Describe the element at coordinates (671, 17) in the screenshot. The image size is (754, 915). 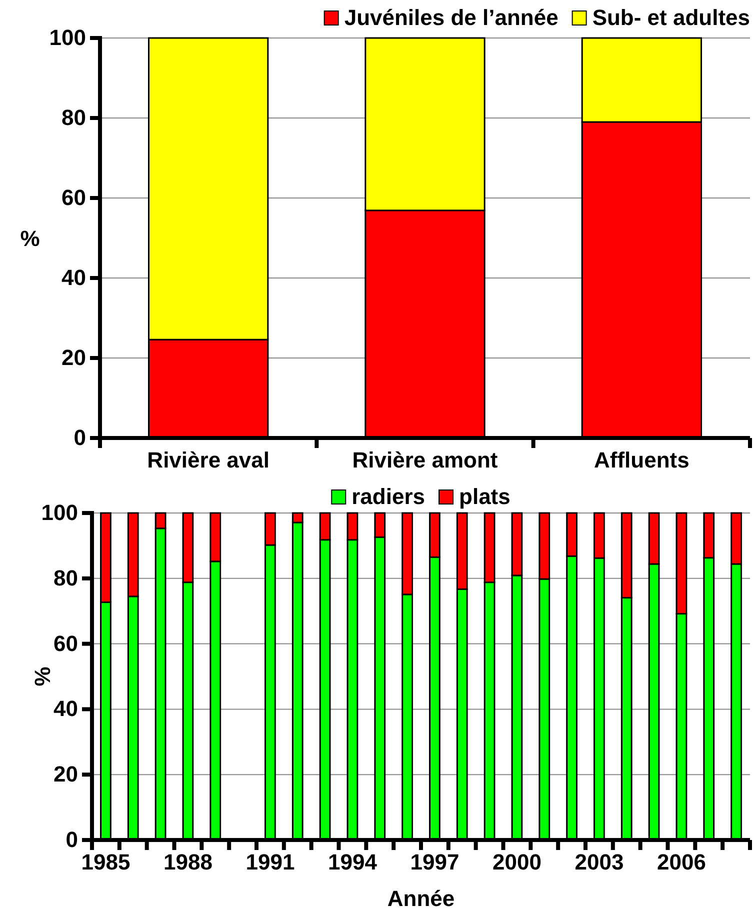
I see `legend-label: Sub- et adultes` at that location.